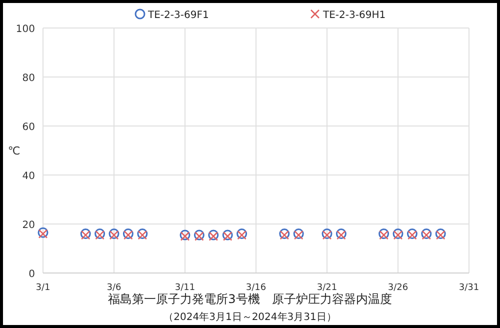  Describe the element at coordinates (28, 225) in the screenshot. I see `y-tick-label: 20` at that location.